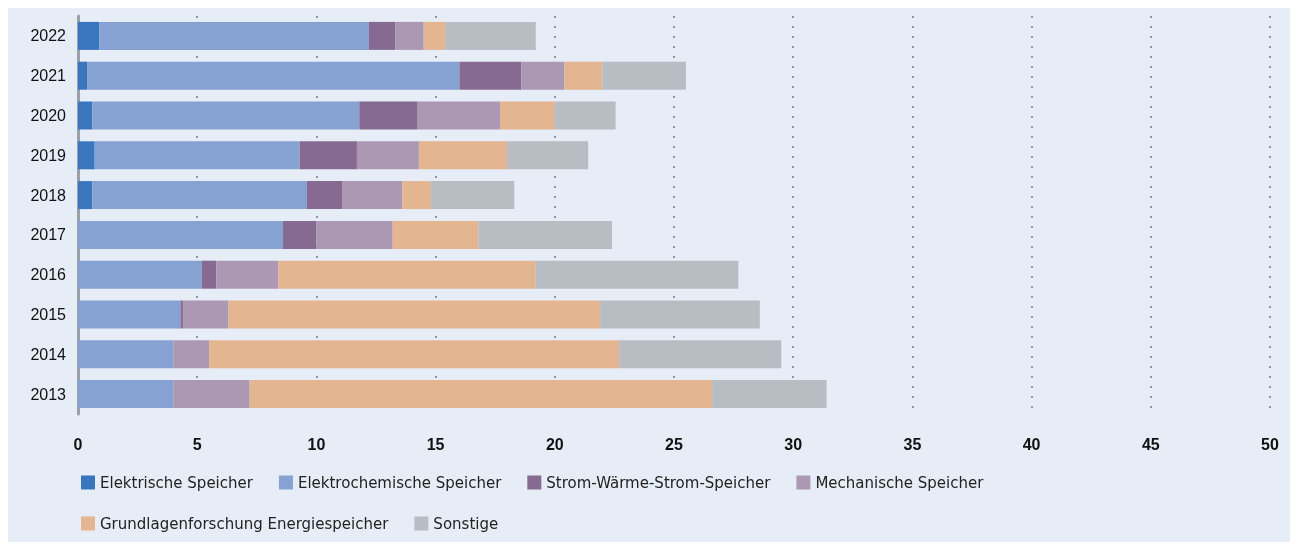 The image size is (1298, 550). I want to click on legend-label: Mechanische Speicher, so click(900, 482).